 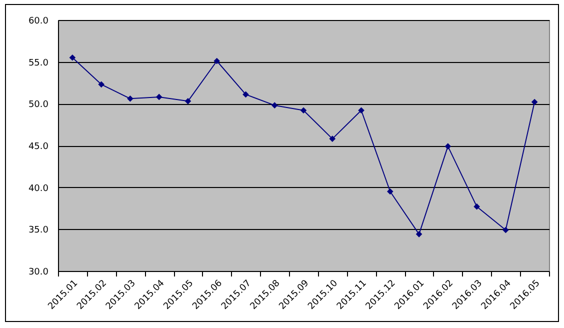 I want to click on y-tick-label: 50.0, so click(x=38, y=105).